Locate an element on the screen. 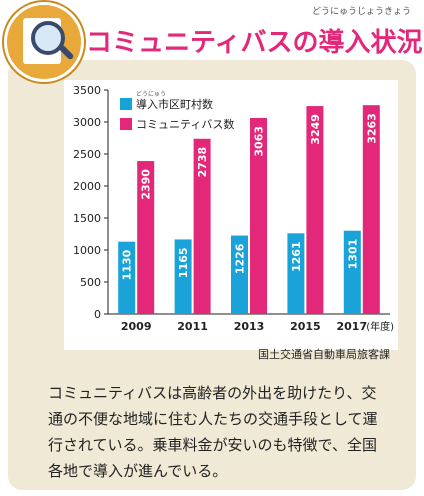 The height and width of the screenshot is (496, 424). magnifier-chart-icon is located at coordinates (44, 42).